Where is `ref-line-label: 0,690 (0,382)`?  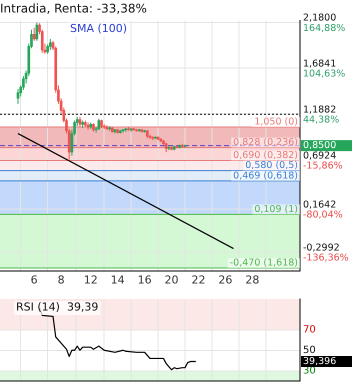
ref-line-label: 0,690 (0,382) is located at coordinates (265, 155).